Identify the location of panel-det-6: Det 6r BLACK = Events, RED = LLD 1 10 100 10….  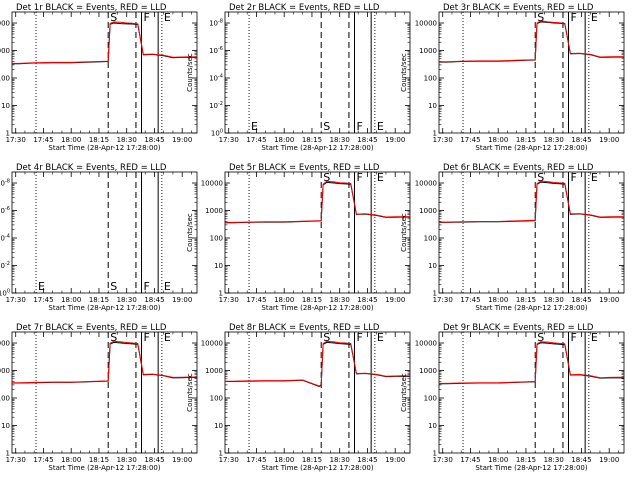
(512, 237).